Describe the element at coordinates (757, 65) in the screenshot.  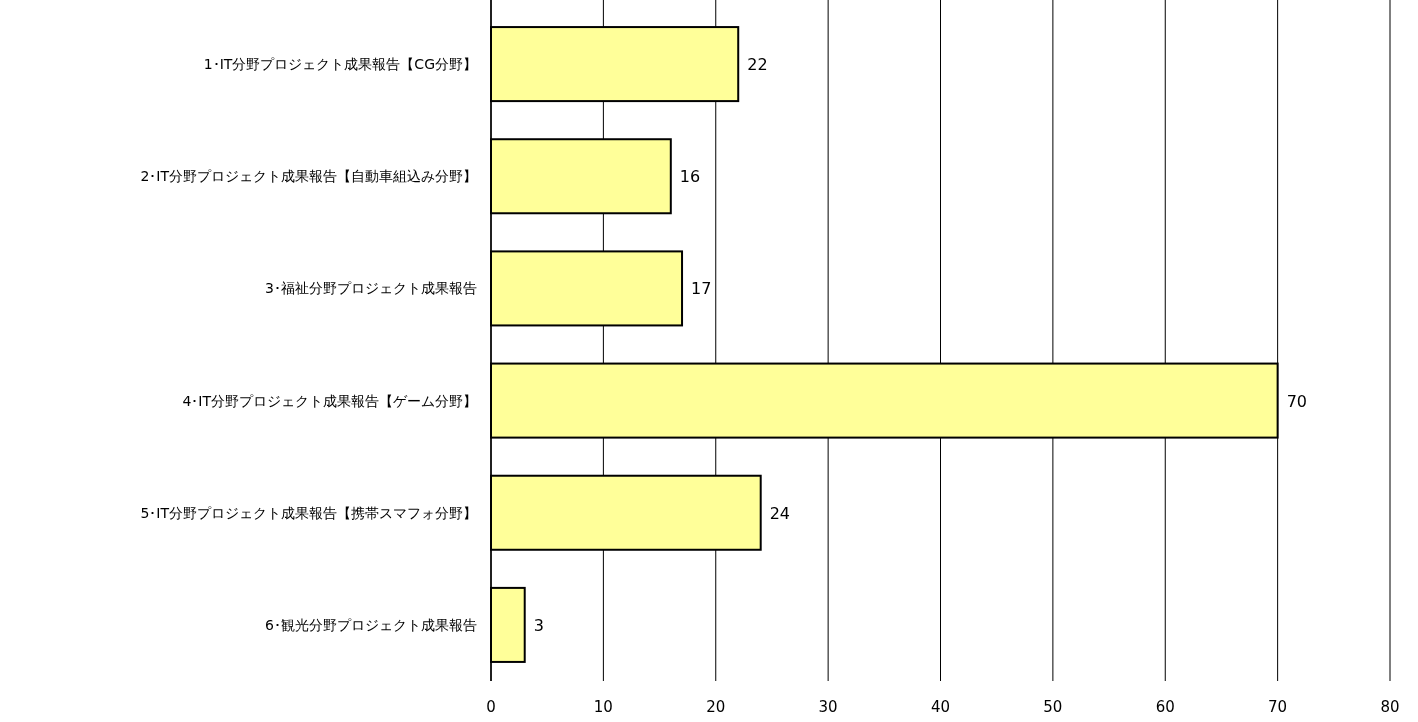
I see `data-label: 22` at that location.